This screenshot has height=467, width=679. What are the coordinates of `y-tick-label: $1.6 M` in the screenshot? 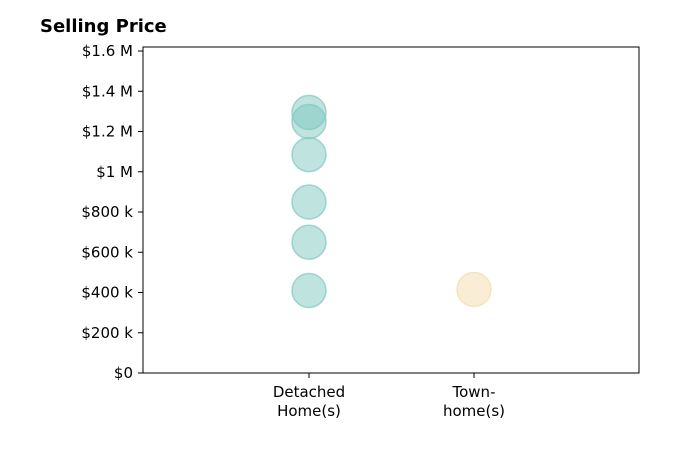 It's located at (107, 51).